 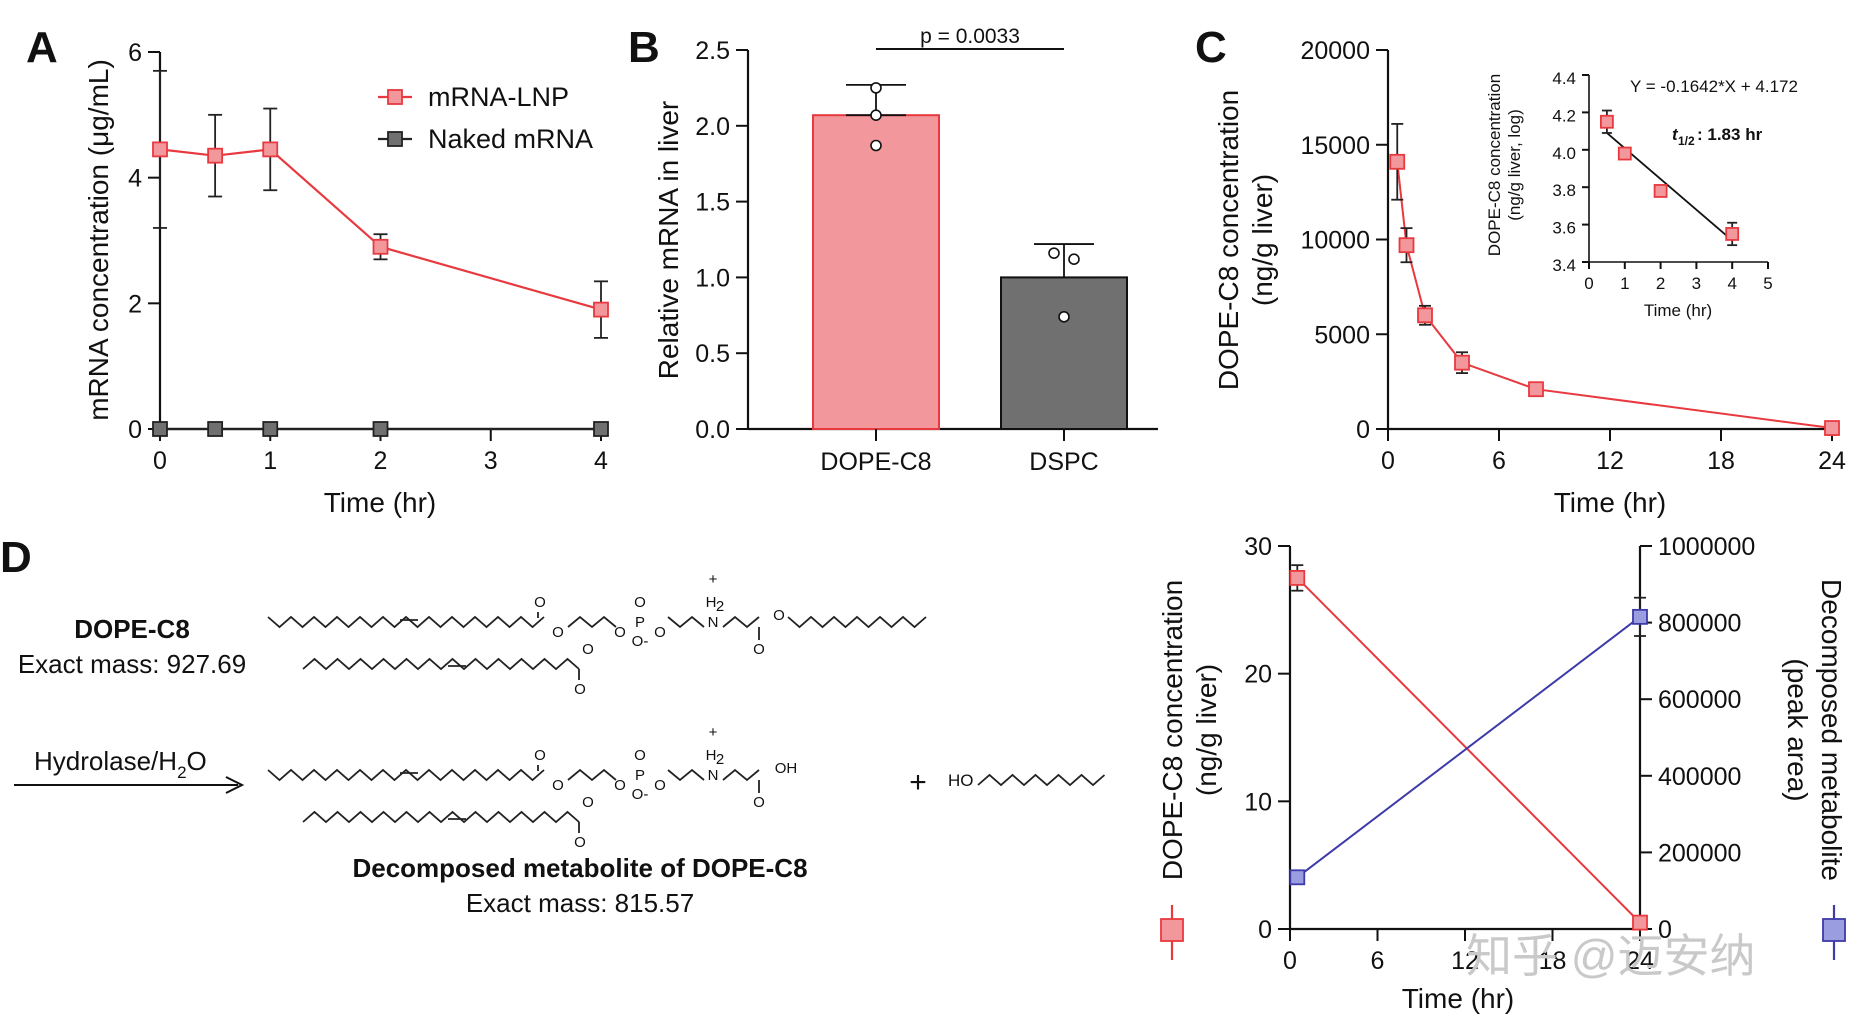 I want to click on legend-marker-naked-mrna, so click(x=395, y=139).